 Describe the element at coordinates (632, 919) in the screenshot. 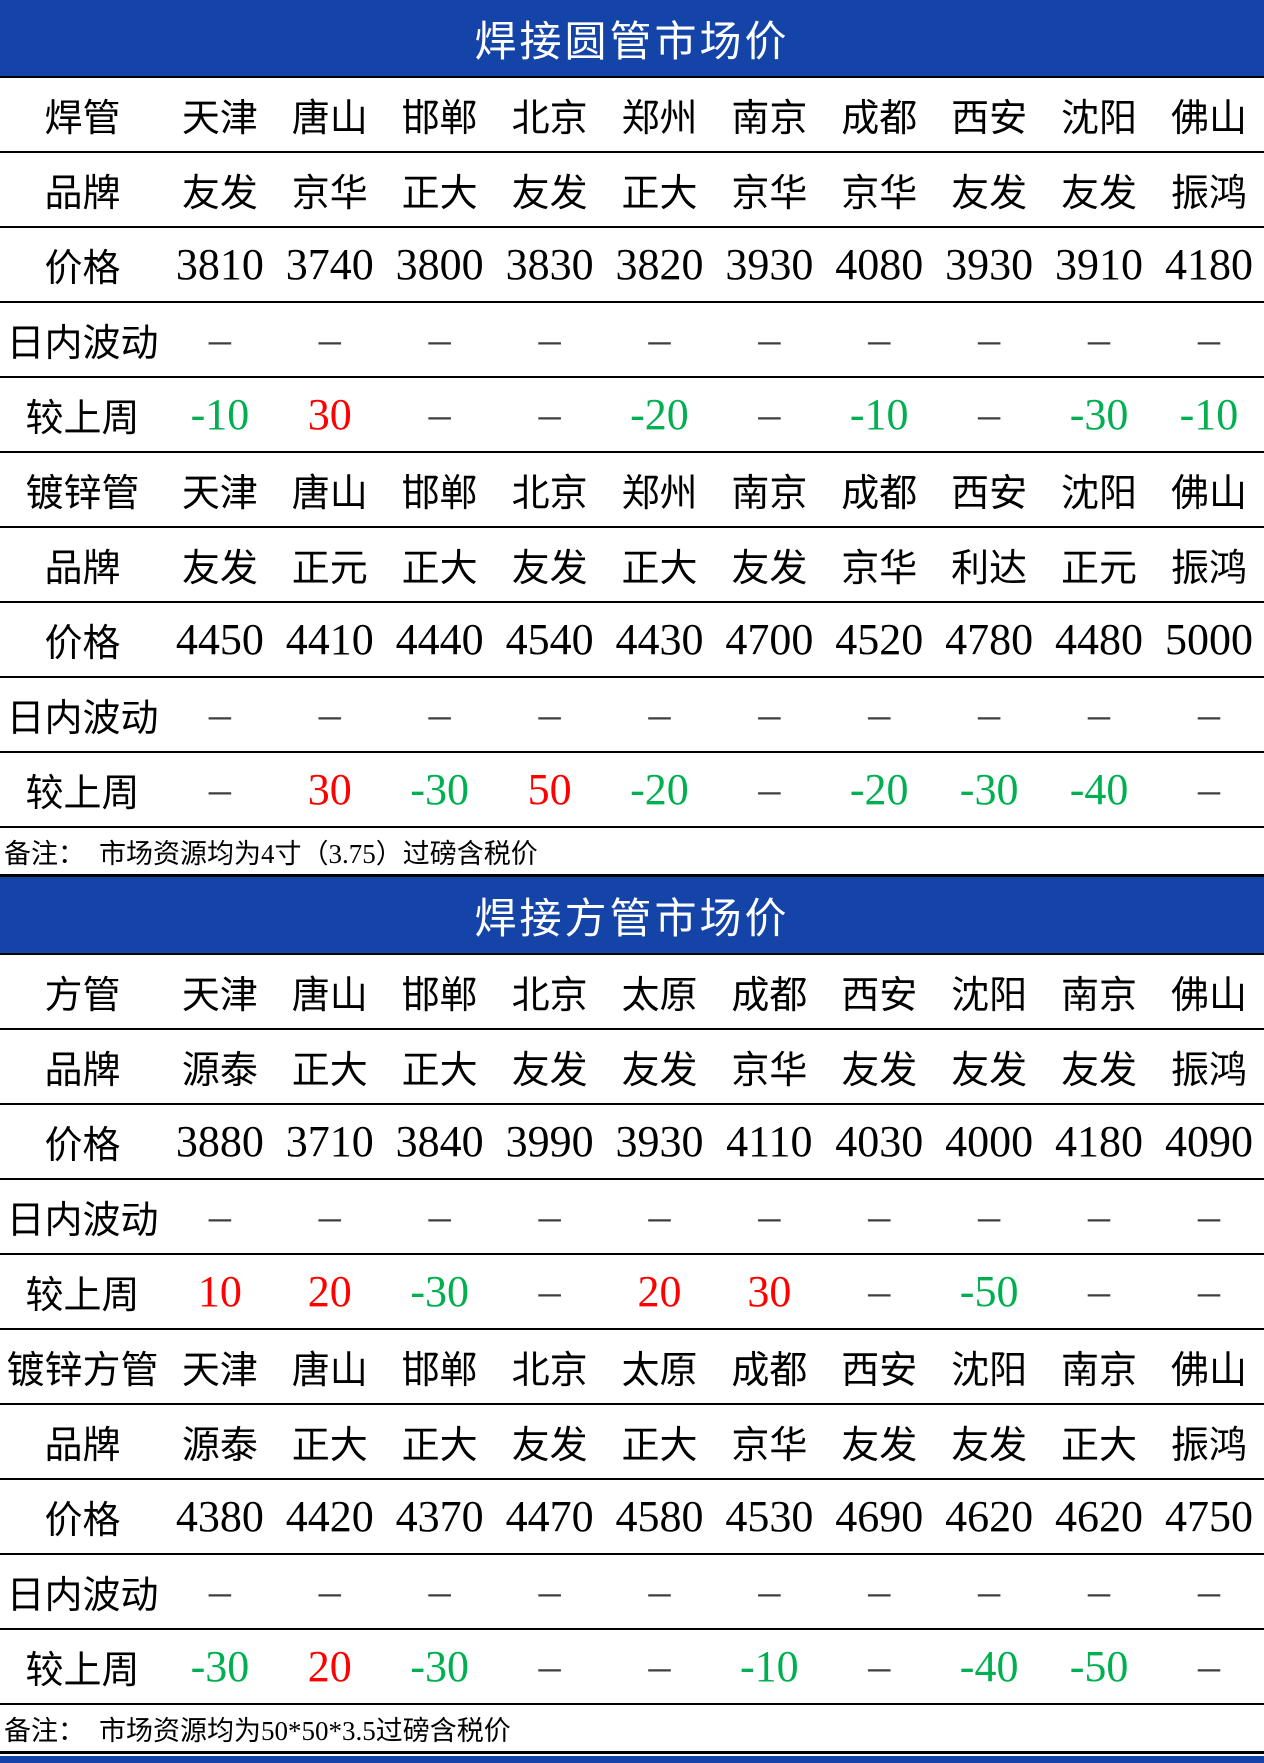

I see `section-title: 焊接方管市场价` at that location.